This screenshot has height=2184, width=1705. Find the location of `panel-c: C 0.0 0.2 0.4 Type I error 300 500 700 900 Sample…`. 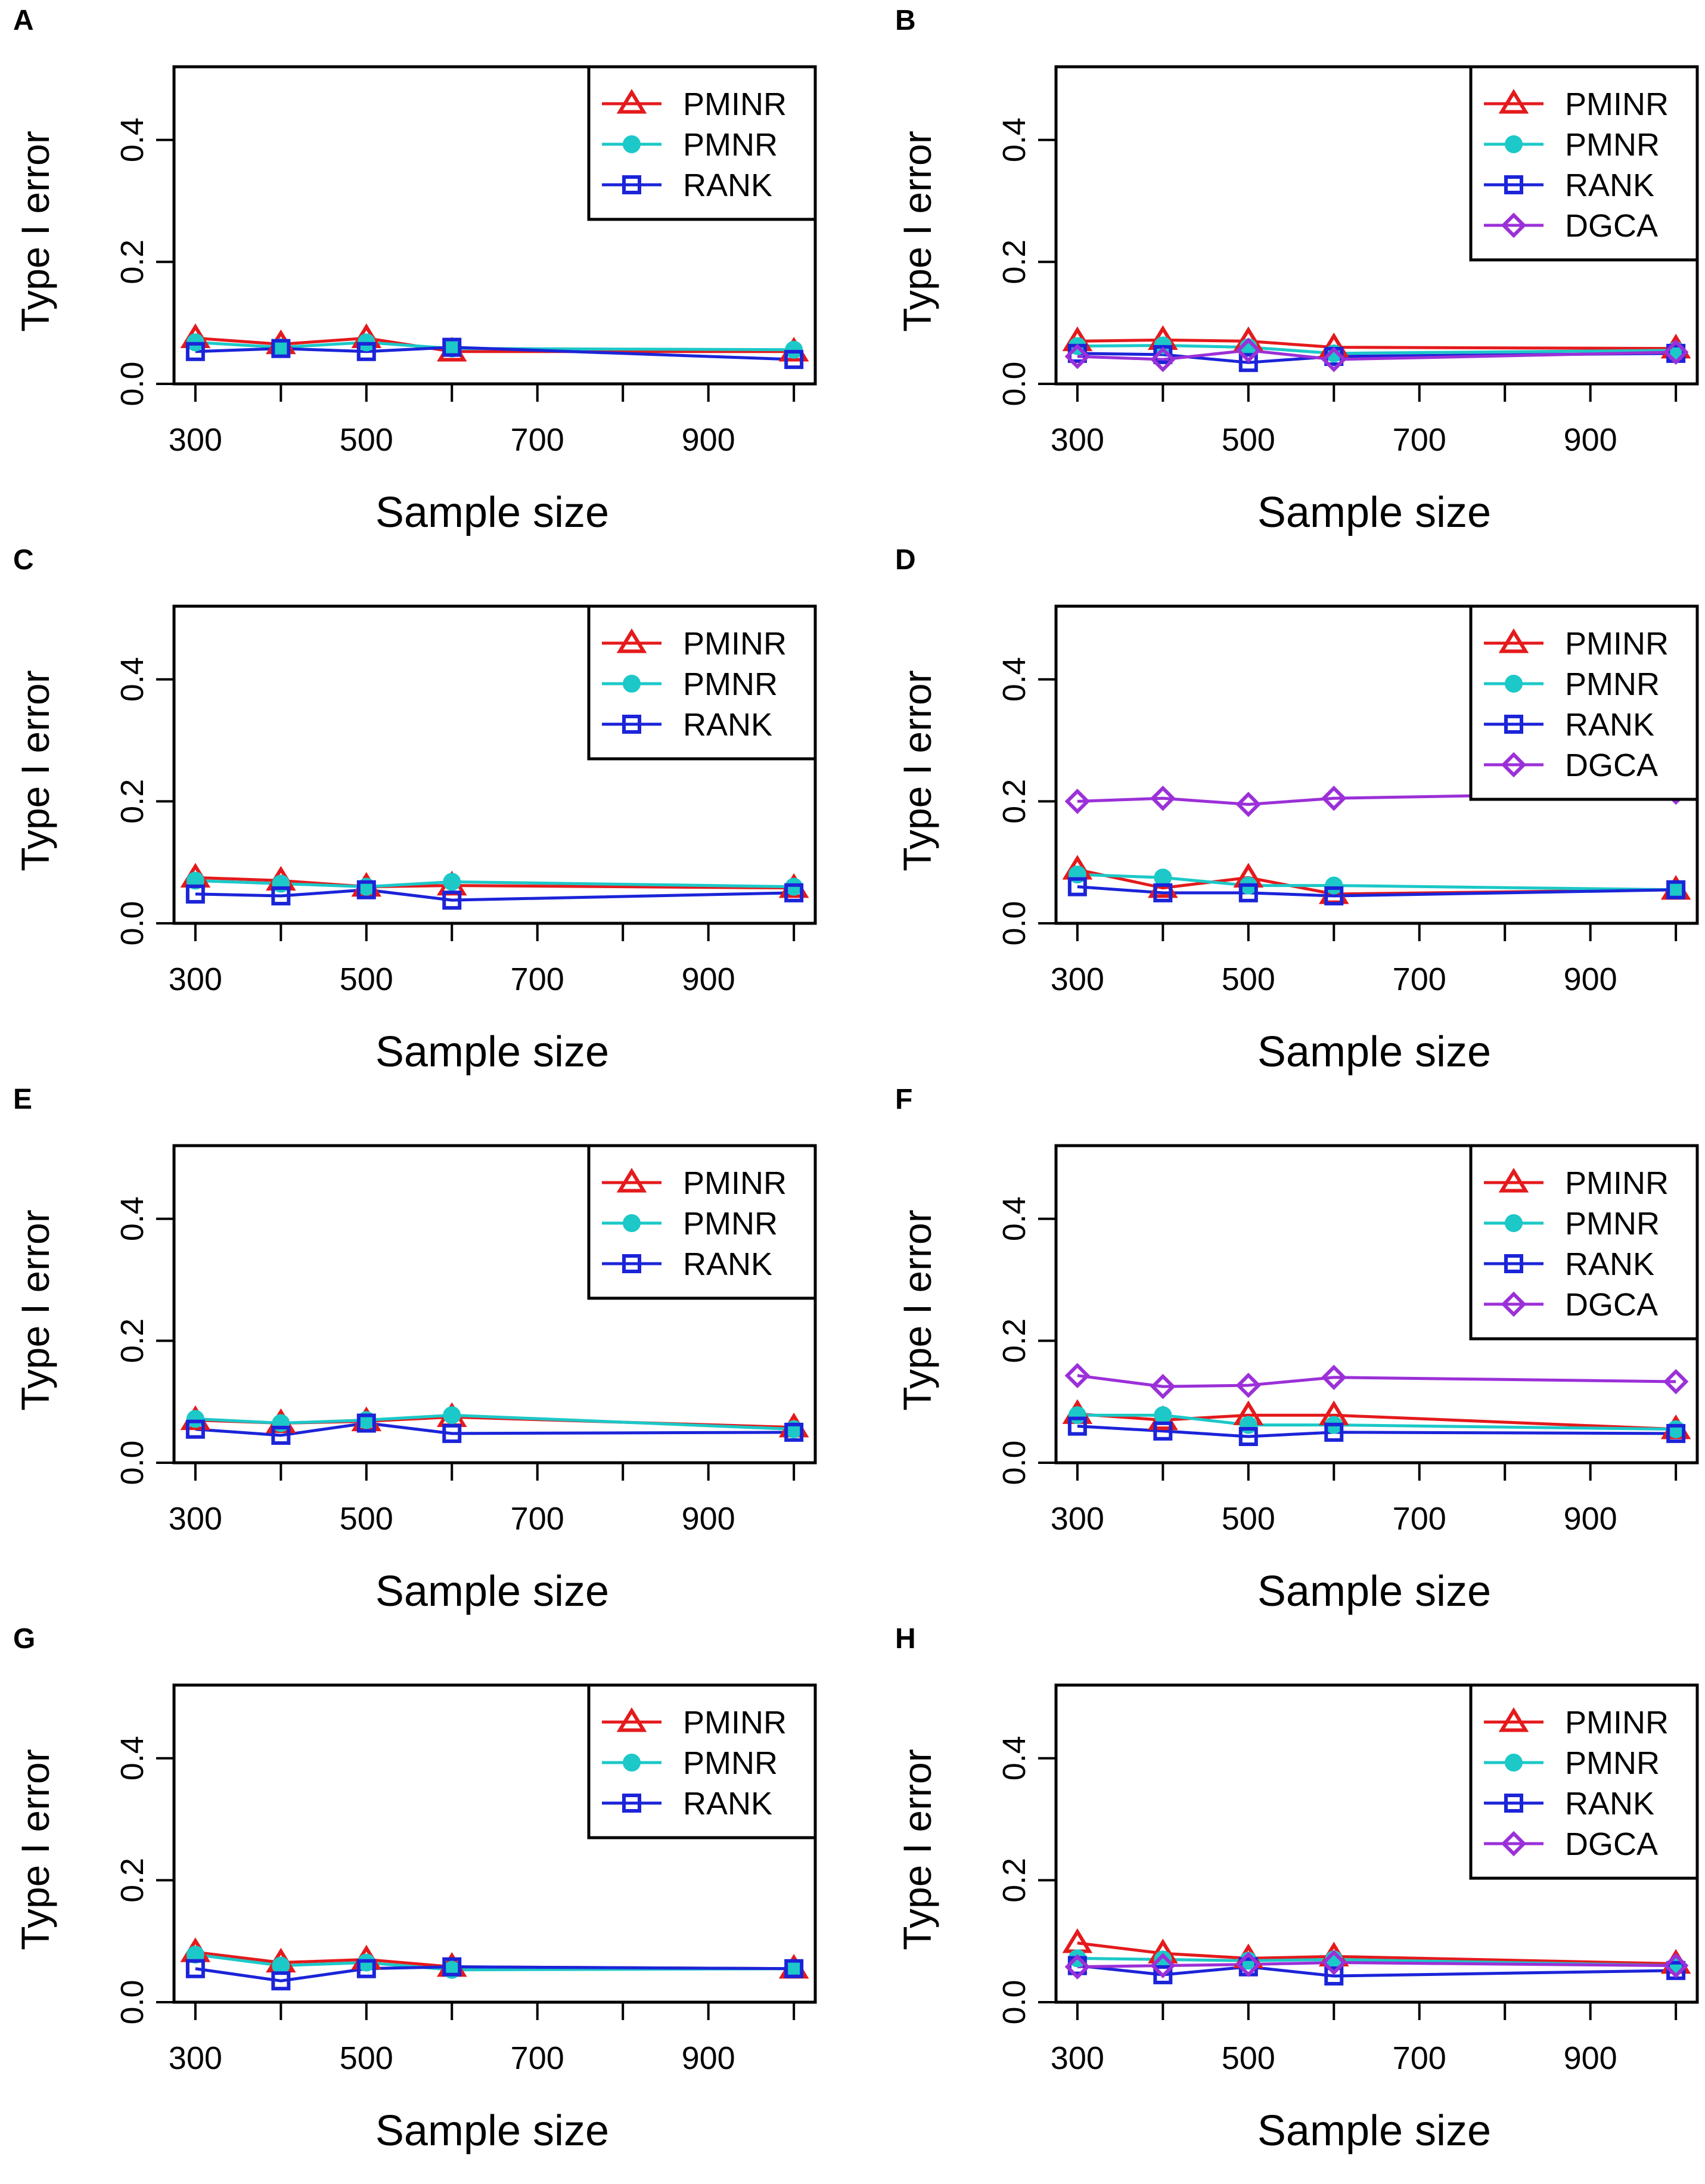

panel-c: C 0.0 0.2 0.4 Type I error 300 500 700 900 Sample… is located at coordinates (415, 810).